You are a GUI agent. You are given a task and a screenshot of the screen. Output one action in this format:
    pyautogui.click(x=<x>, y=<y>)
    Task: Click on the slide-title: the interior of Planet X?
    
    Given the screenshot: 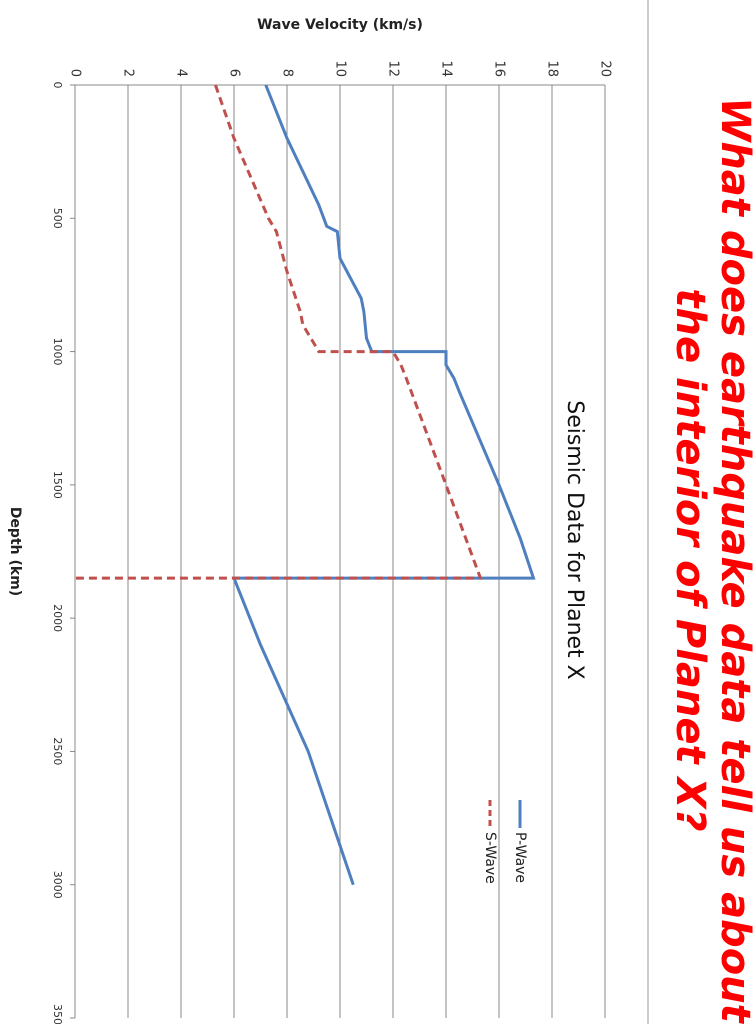 What is the action you would take?
    pyautogui.click(x=690, y=559)
    